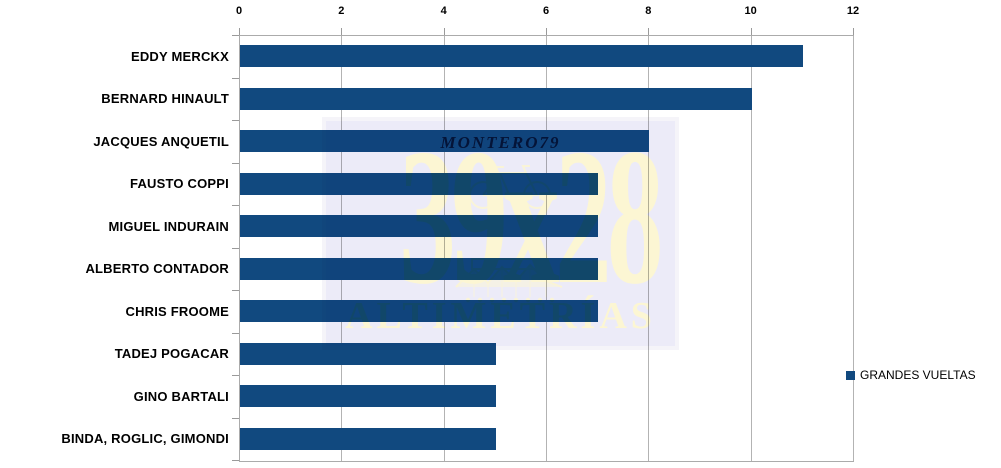 Image resolution: width=1001 pixels, height=468 pixels. What do you see at coordinates (648, 11) in the screenshot?
I see `x-tick-label: 8` at bounding box center [648, 11].